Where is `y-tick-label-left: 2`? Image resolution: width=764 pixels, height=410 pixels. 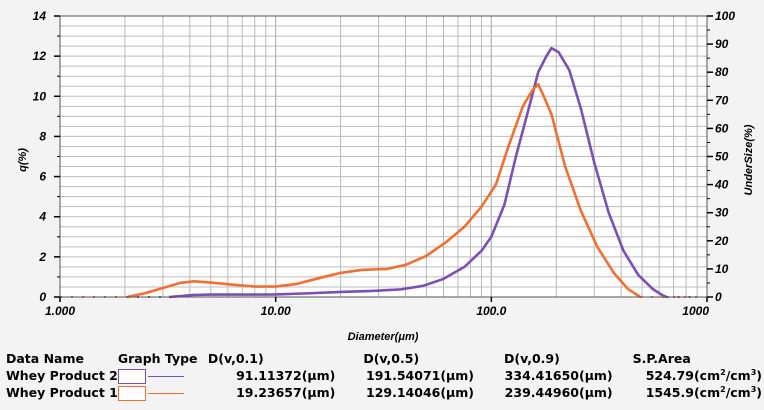
y-tick-label-left: 2 is located at coordinates (42, 257).